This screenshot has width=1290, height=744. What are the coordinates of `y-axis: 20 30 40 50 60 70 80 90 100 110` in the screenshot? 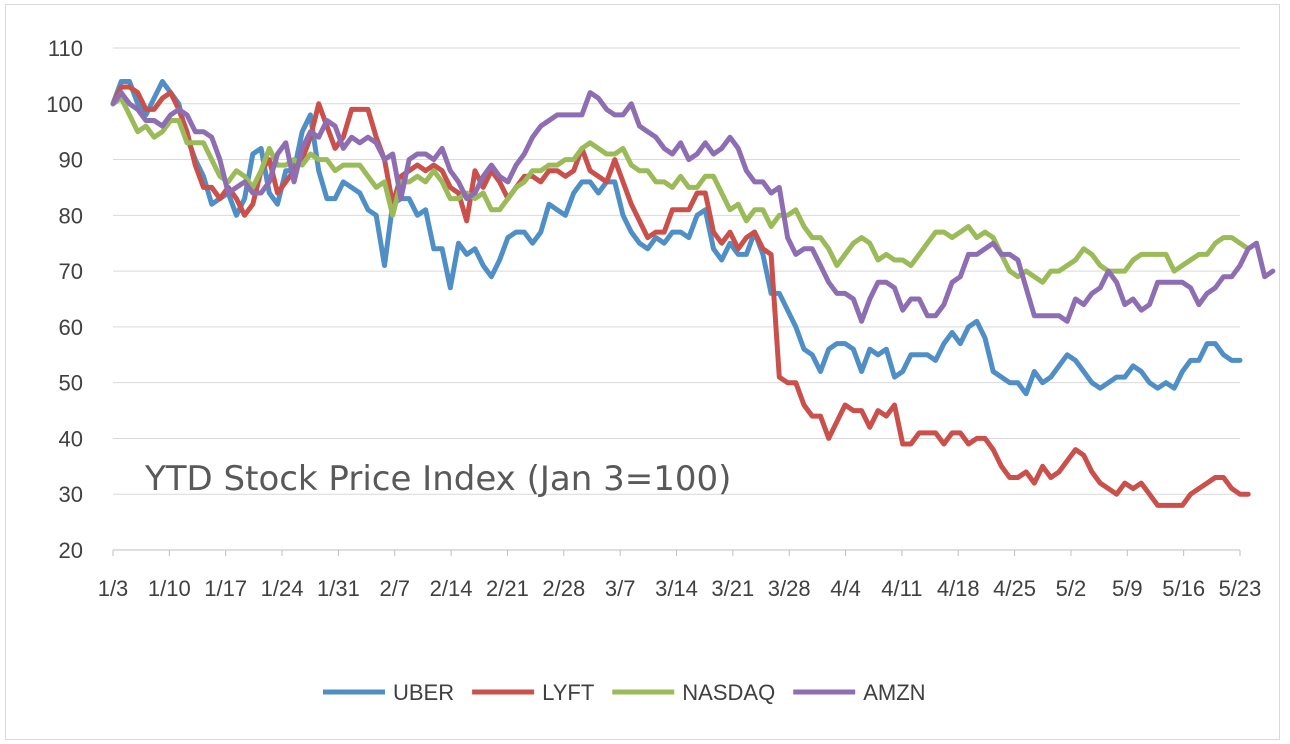 It's located at (64, 299).